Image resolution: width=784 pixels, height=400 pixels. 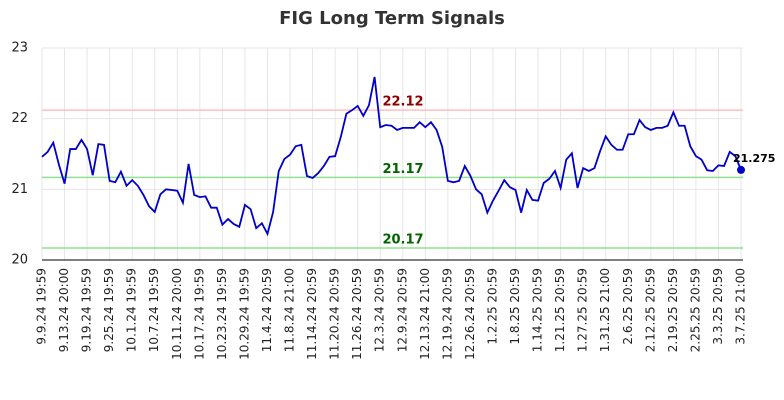 What do you see at coordinates (380, 310) in the screenshot?
I see `x-tick-label: 12.3.24 20:59` at bounding box center [380, 310].